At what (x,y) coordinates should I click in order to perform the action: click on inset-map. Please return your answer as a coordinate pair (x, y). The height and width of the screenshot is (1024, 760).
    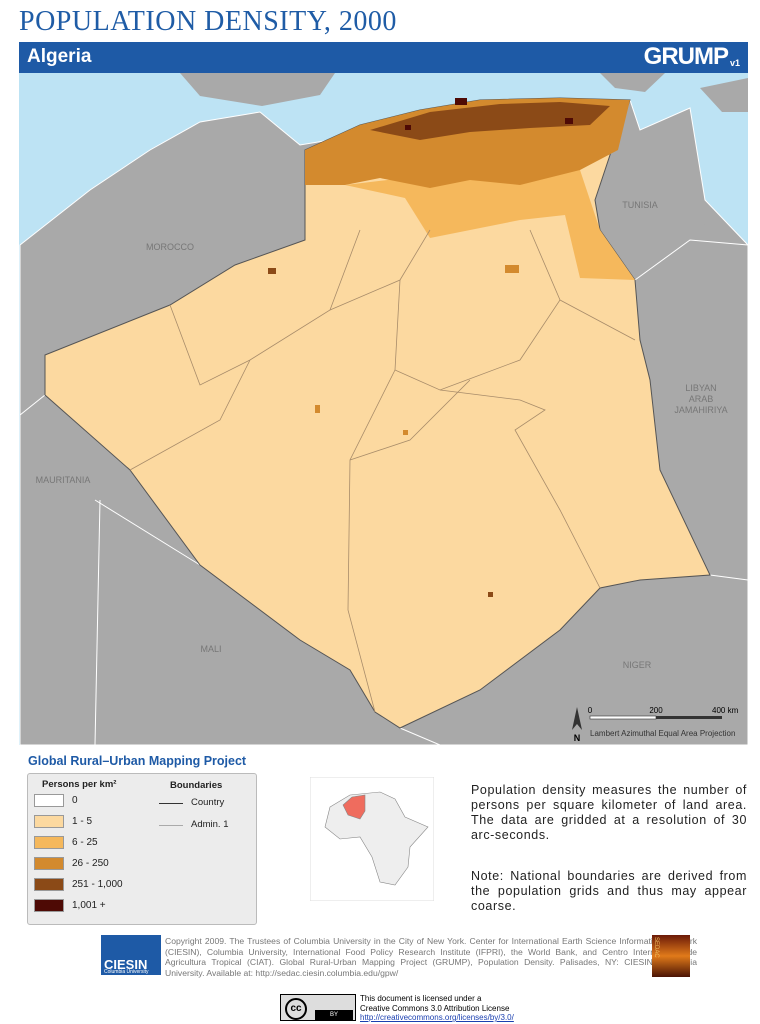
    Looking at the image, I should click on (372, 839).